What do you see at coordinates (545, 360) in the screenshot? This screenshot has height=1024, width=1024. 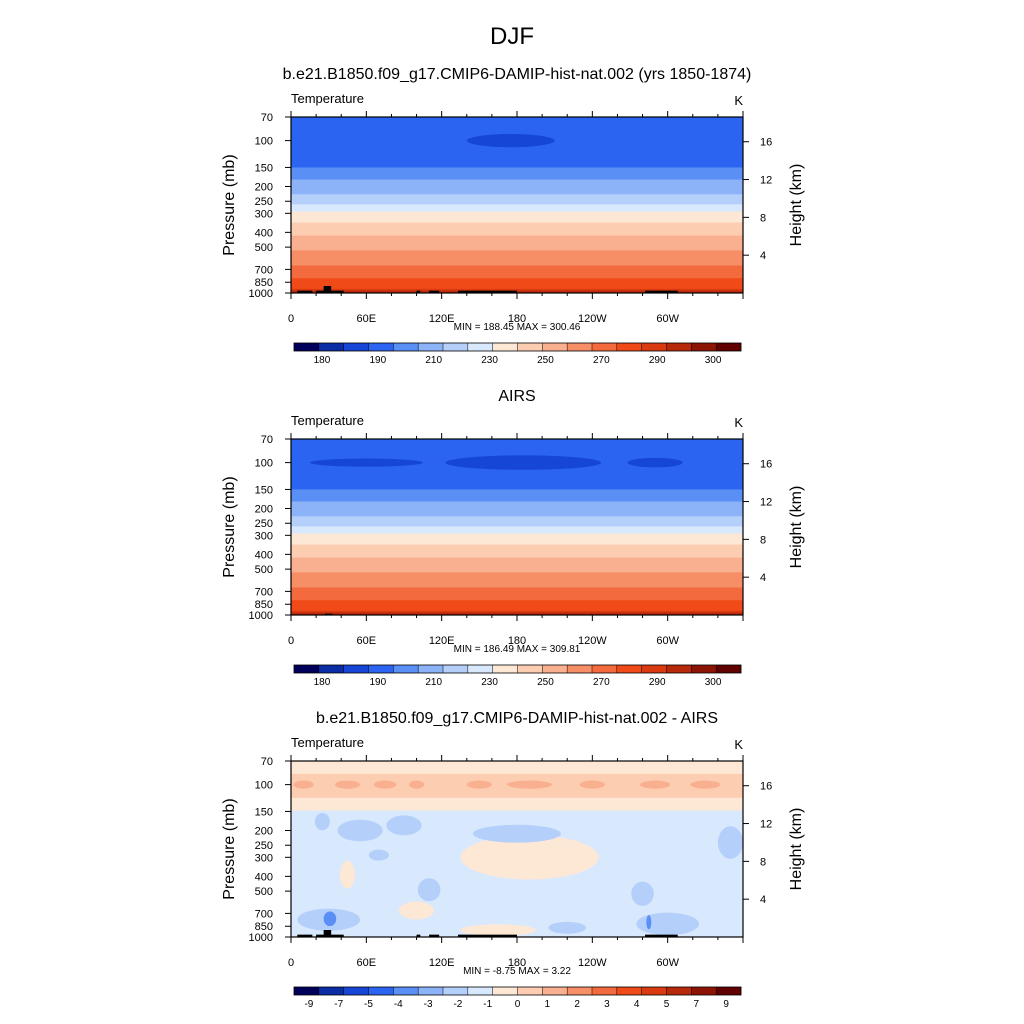 I see `colorbar-label: 250` at bounding box center [545, 360].